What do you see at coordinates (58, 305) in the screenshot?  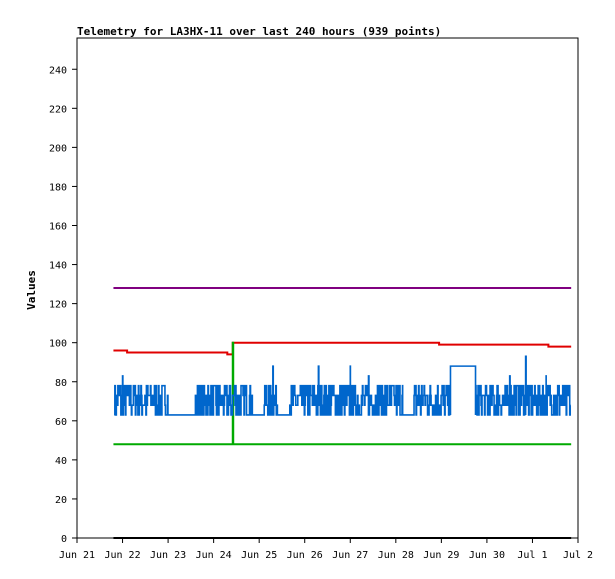 I see `y-tick-label: 120` at bounding box center [58, 305].